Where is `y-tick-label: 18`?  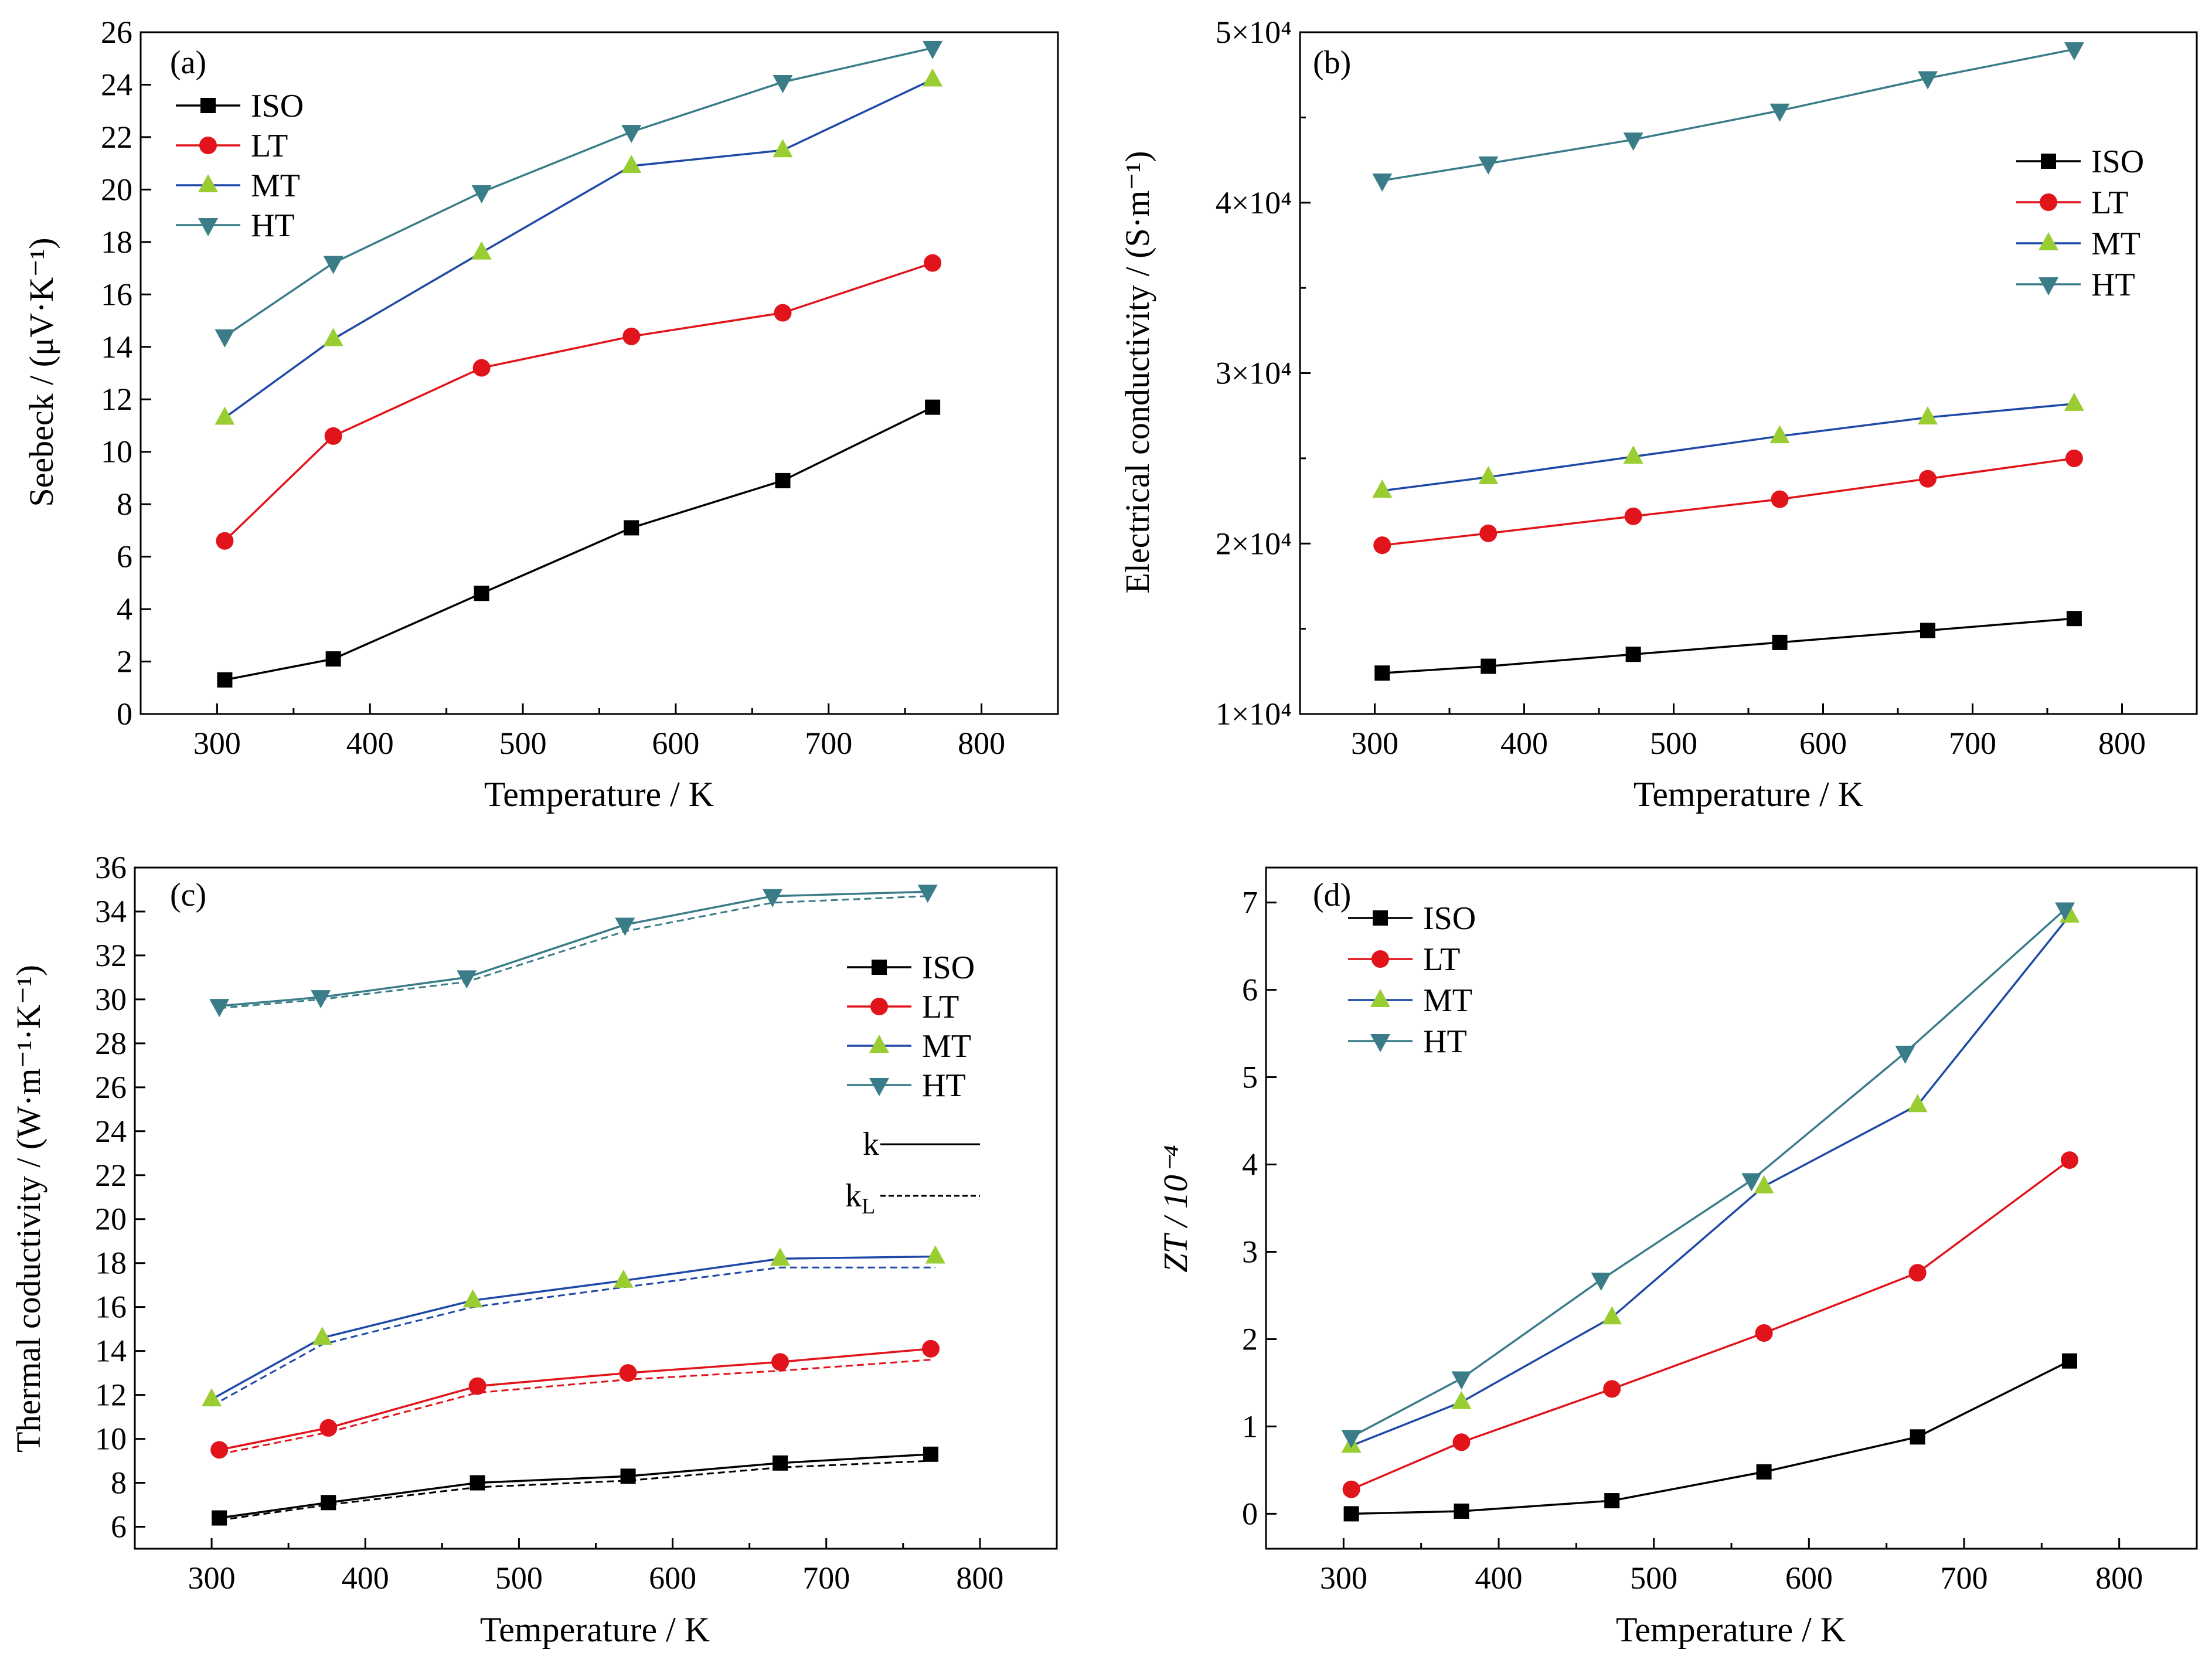
y-tick-label: 18 is located at coordinates (111, 1263).